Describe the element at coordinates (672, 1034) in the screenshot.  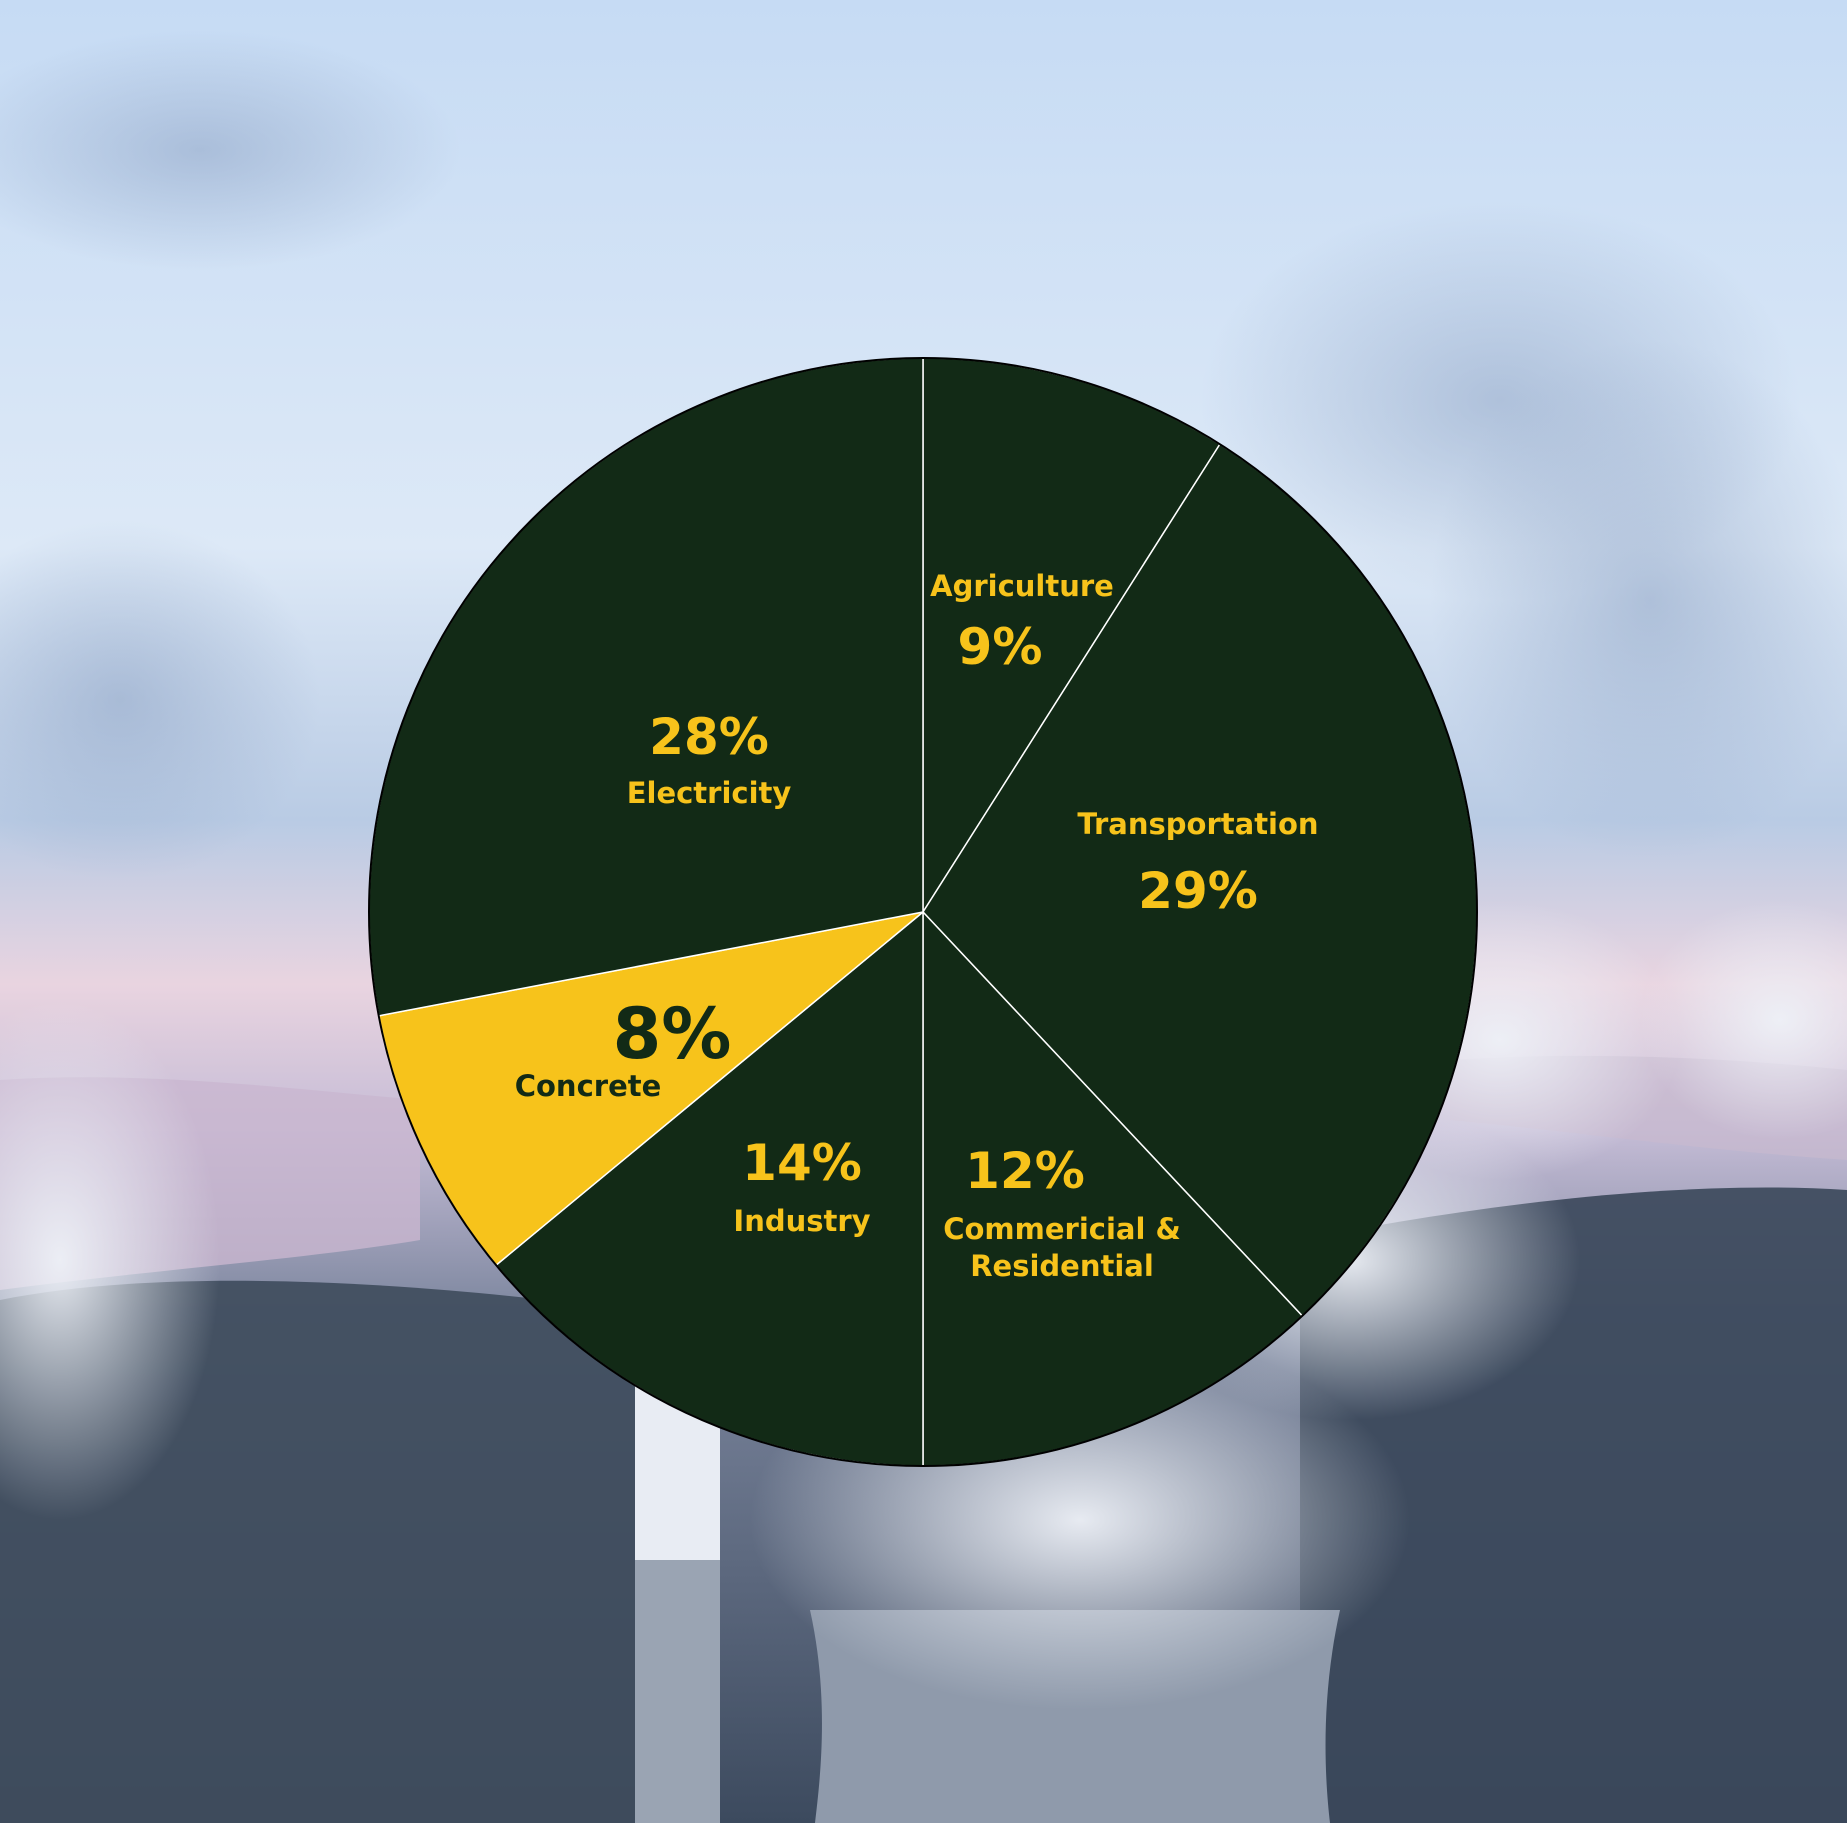
I see `slice-value-concrete: 8%` at that location.